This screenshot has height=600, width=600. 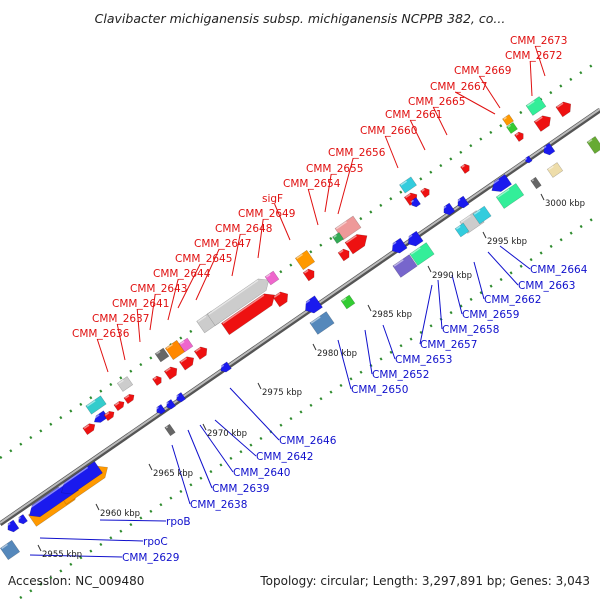 What do you see at coordinates (158, 289) in the screenshot?
I see `gene-label-CMM_2643: CMM_2643` at bounding box center [158, 289].